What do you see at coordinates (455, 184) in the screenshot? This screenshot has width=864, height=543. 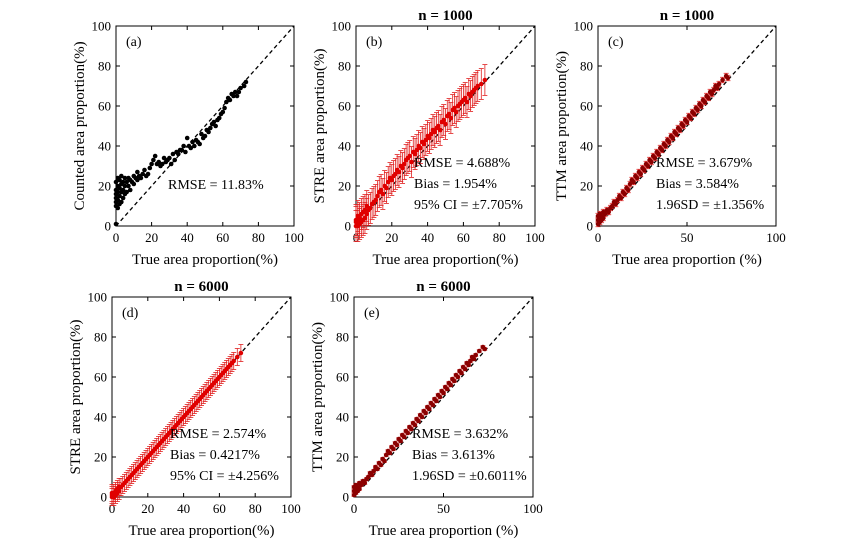 I see `annotation: Bias = 1.954%` at bounding box center [455, 184].